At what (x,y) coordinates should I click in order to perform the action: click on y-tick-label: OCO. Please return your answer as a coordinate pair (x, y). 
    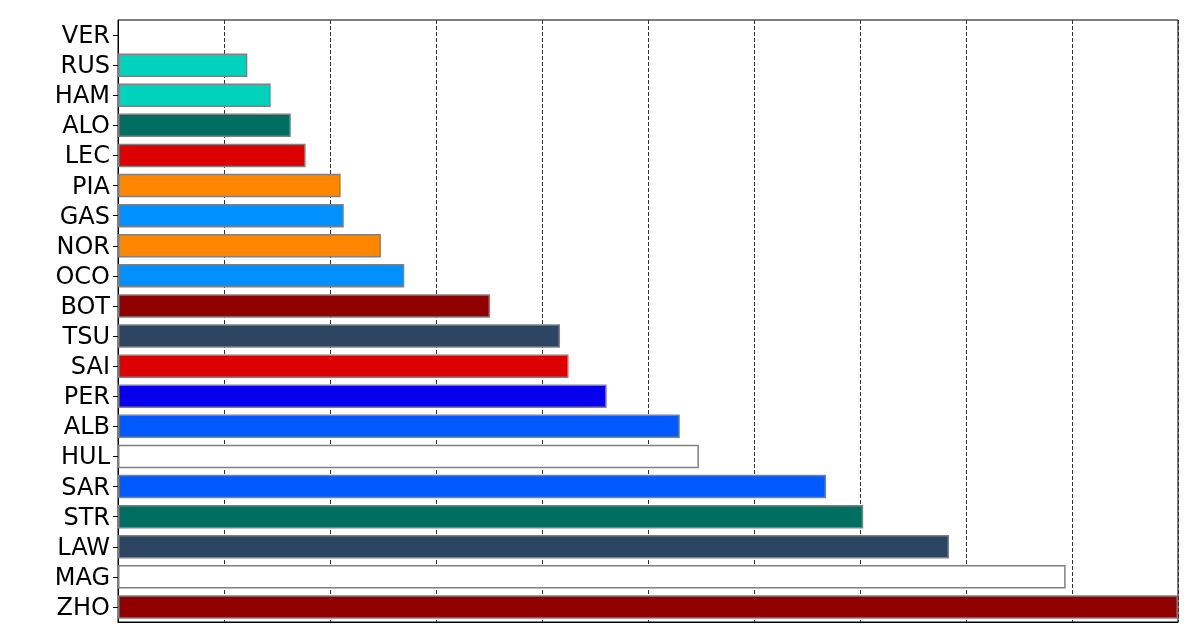
    Looking at the image, I should click on (82, 275).